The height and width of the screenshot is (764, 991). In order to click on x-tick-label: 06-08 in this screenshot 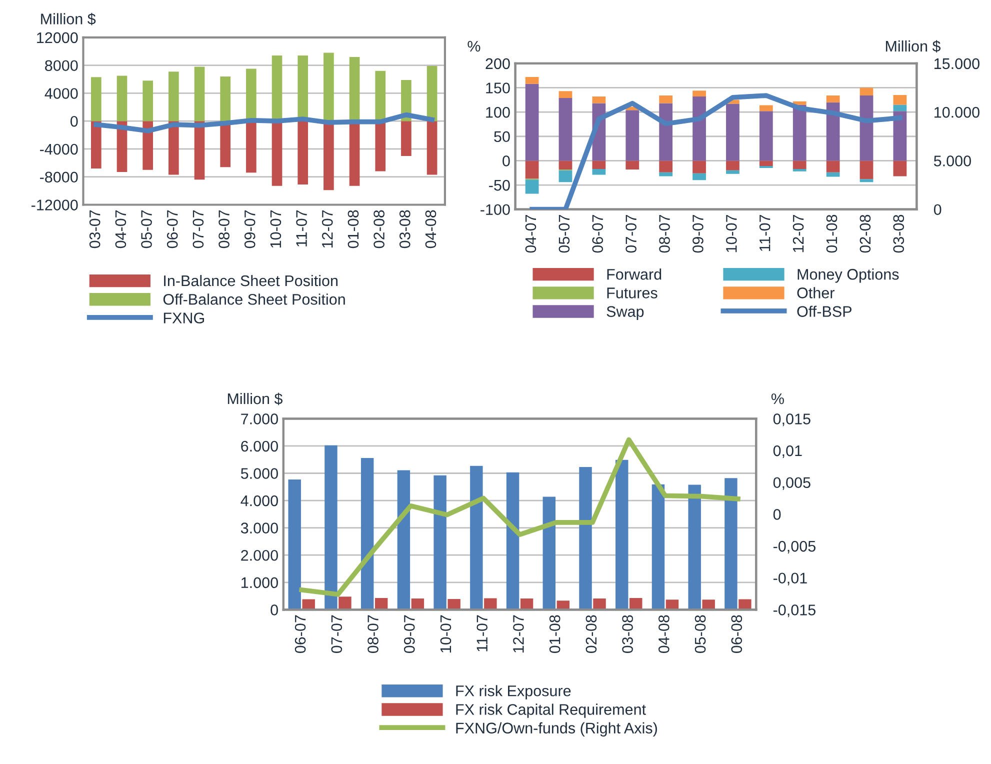, I will do `click(736, 634)`.